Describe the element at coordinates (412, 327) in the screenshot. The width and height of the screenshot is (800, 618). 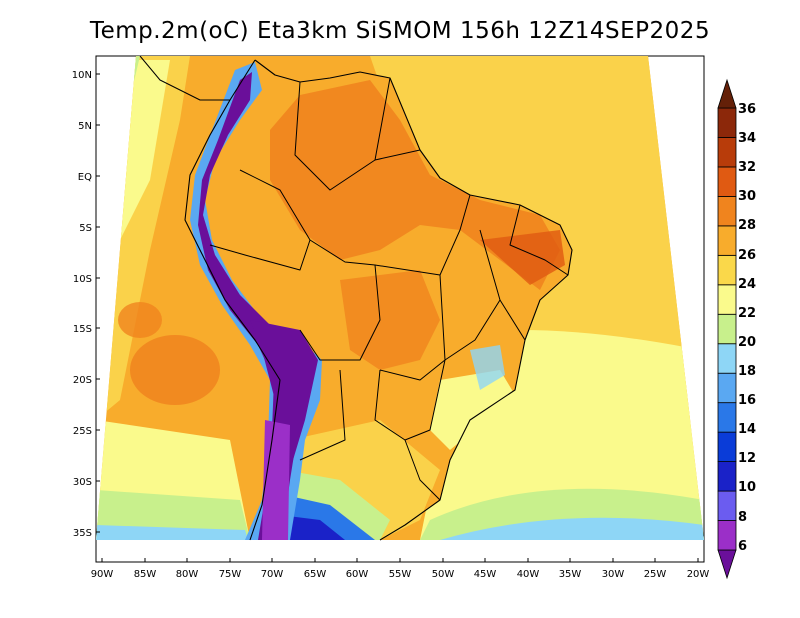
I see `border-central-west` at that location.